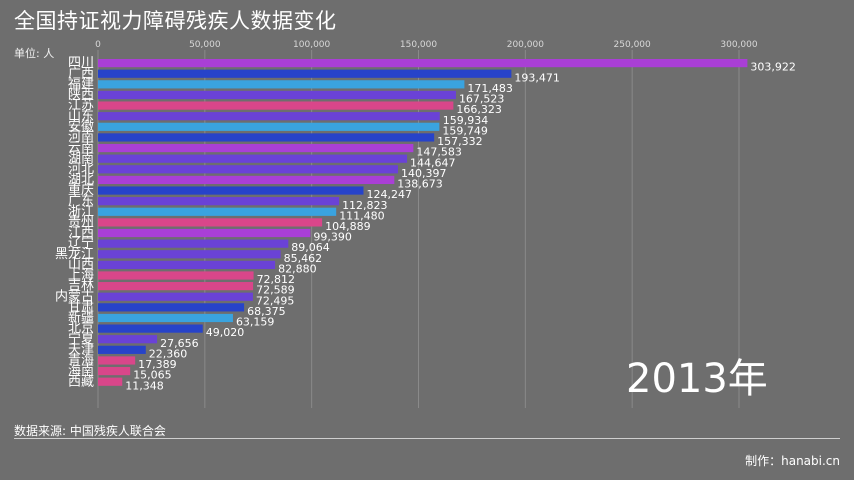  Describe the element at coordinates (225, 332) in the screenshot. I see `value-label: 49,020` at that location.